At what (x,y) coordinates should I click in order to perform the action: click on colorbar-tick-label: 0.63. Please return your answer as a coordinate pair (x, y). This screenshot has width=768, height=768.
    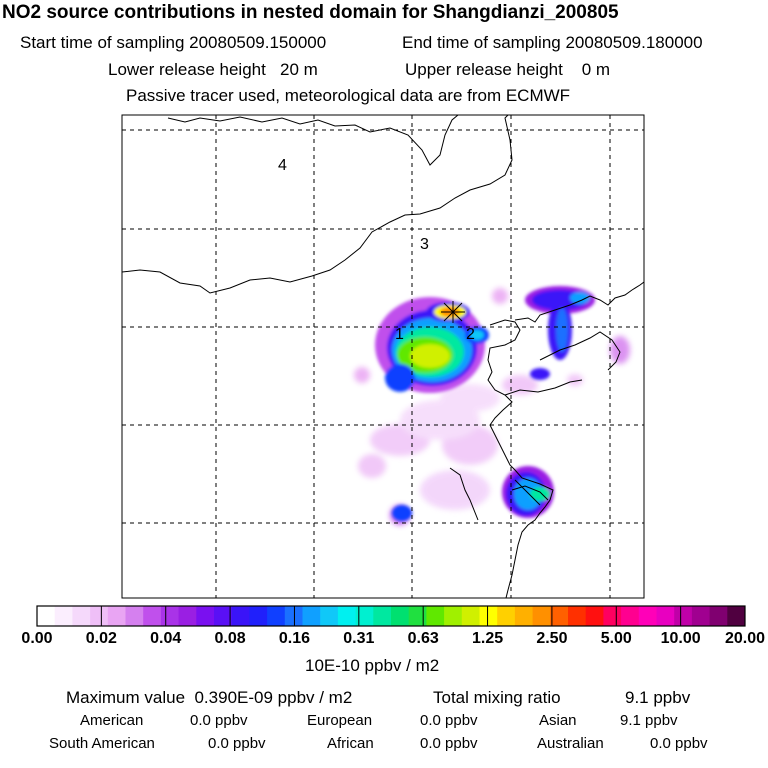
    Looking at the image, I should click on (423, 638).